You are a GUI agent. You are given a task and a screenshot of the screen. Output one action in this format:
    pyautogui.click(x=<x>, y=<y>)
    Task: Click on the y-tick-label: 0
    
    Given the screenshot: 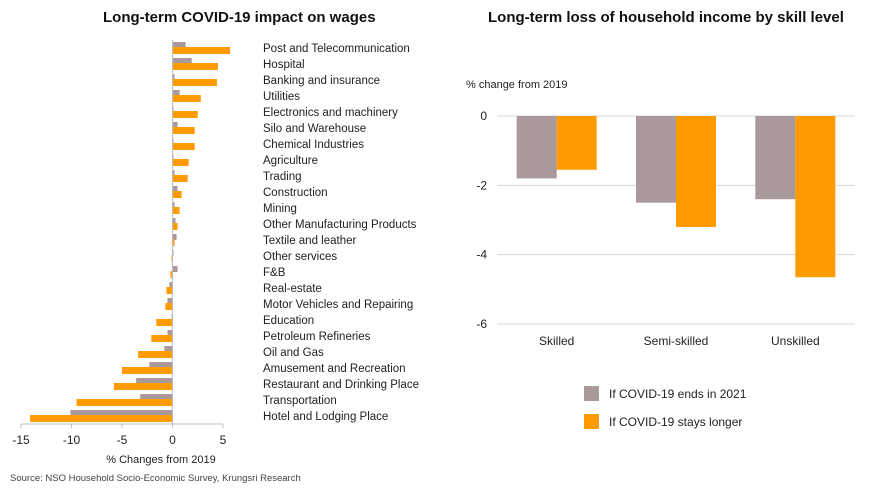 What is the action you would take?
    pyautogui.click(x=483, y=116)
    